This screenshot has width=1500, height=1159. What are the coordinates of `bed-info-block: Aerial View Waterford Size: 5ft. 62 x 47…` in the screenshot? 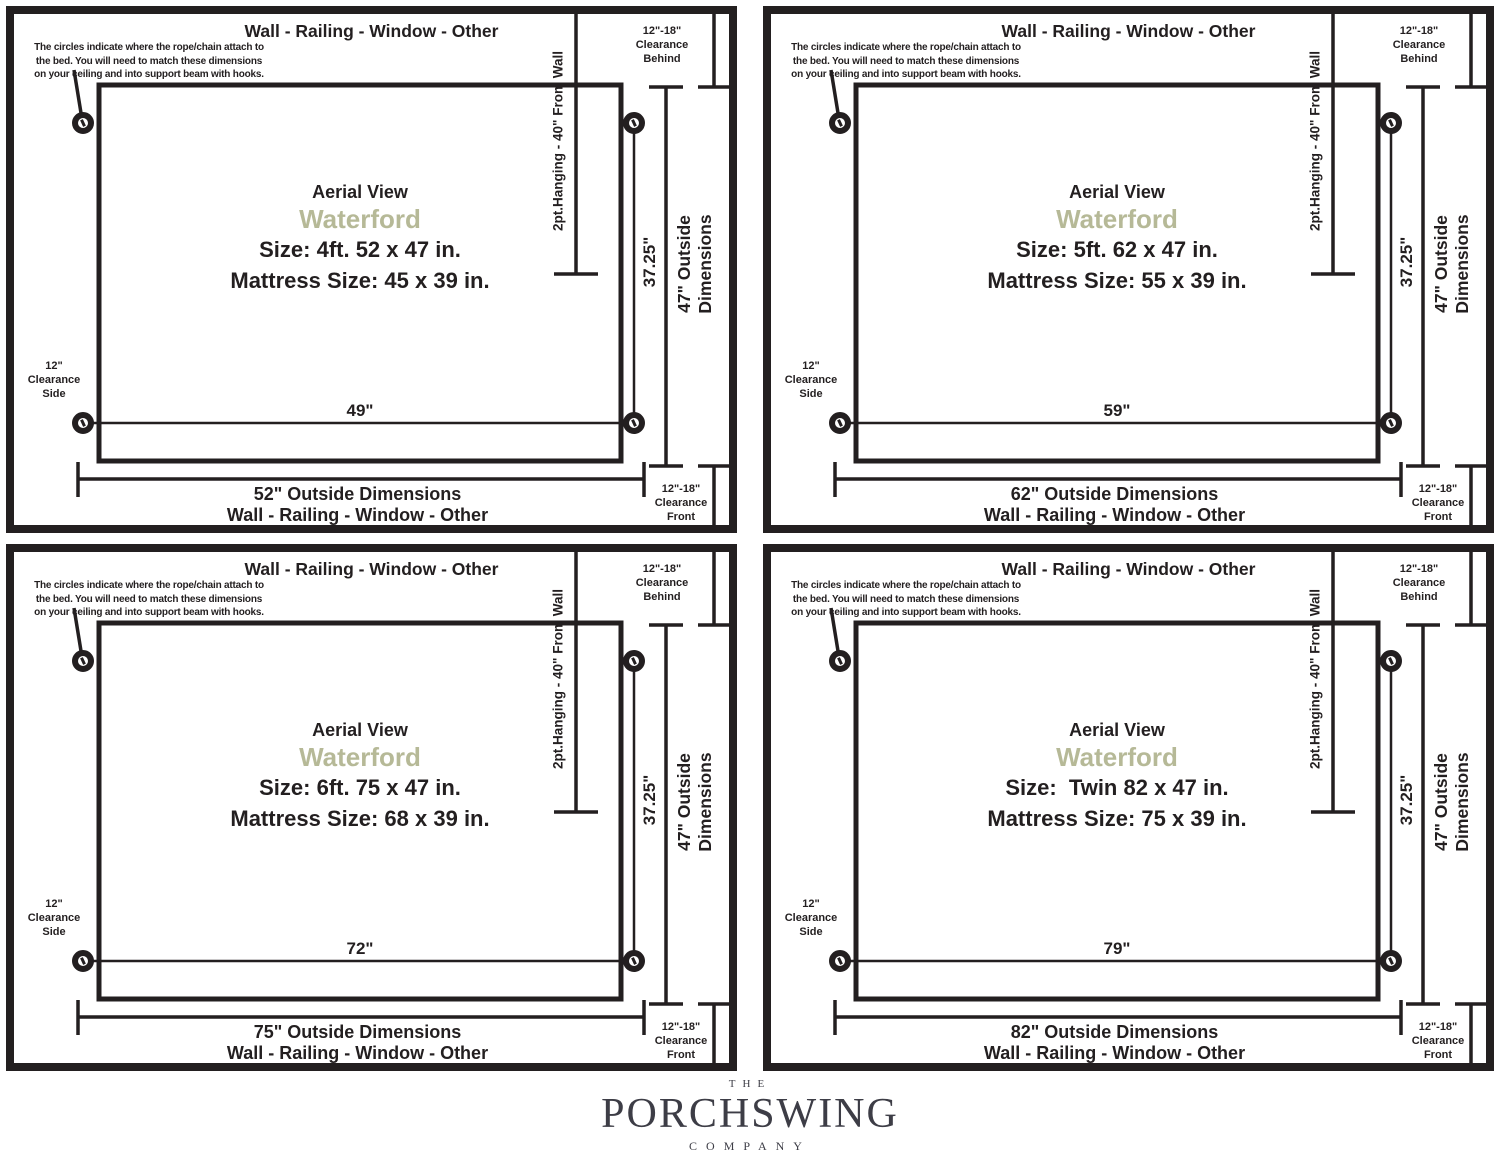 It's located at (1117, 238).